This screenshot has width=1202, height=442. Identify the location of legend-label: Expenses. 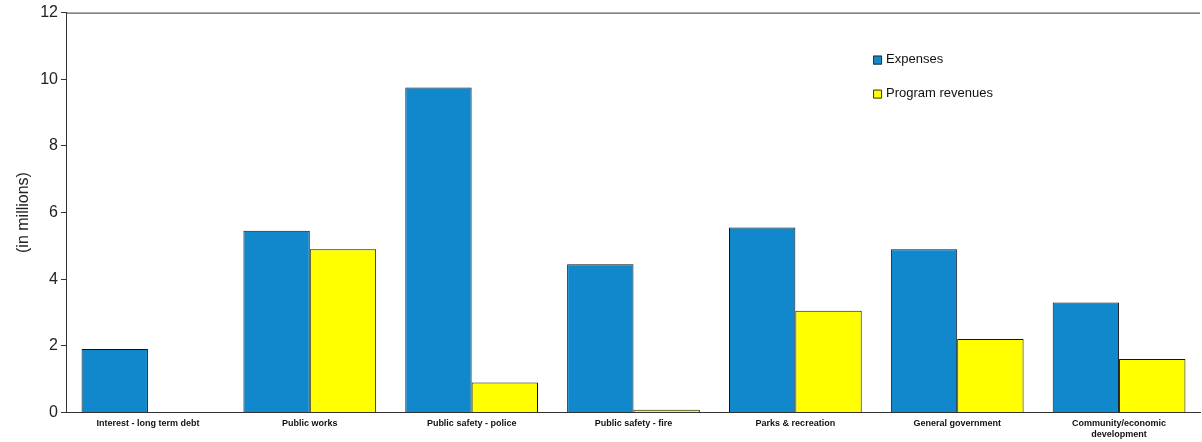
(915, 59).